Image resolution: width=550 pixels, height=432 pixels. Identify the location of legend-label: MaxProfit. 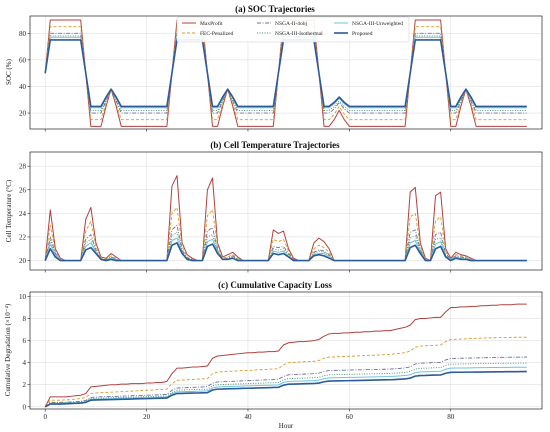
(211, 23).